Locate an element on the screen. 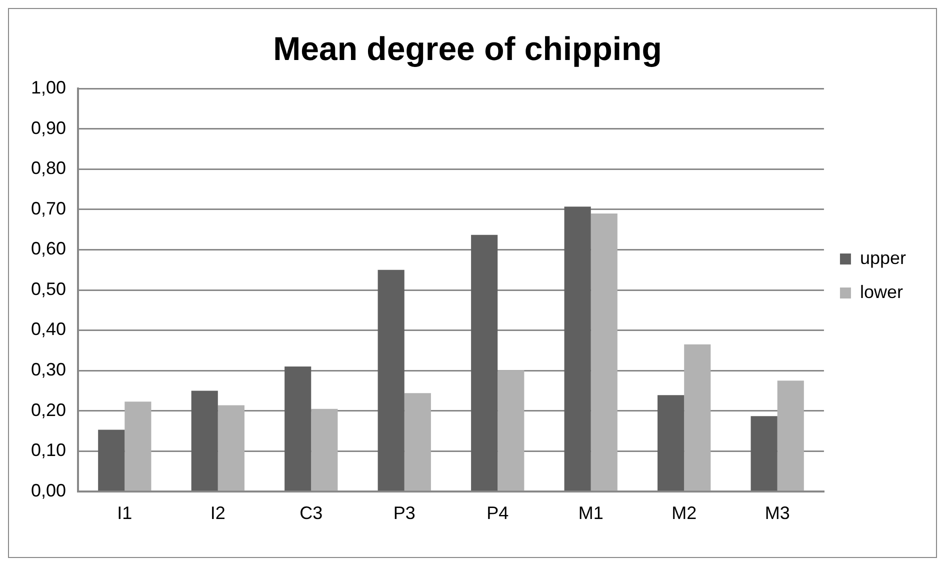 The height and width of the screenshot is (564, 947). x-tick-label: P4 is located at coordinates (497, 513).